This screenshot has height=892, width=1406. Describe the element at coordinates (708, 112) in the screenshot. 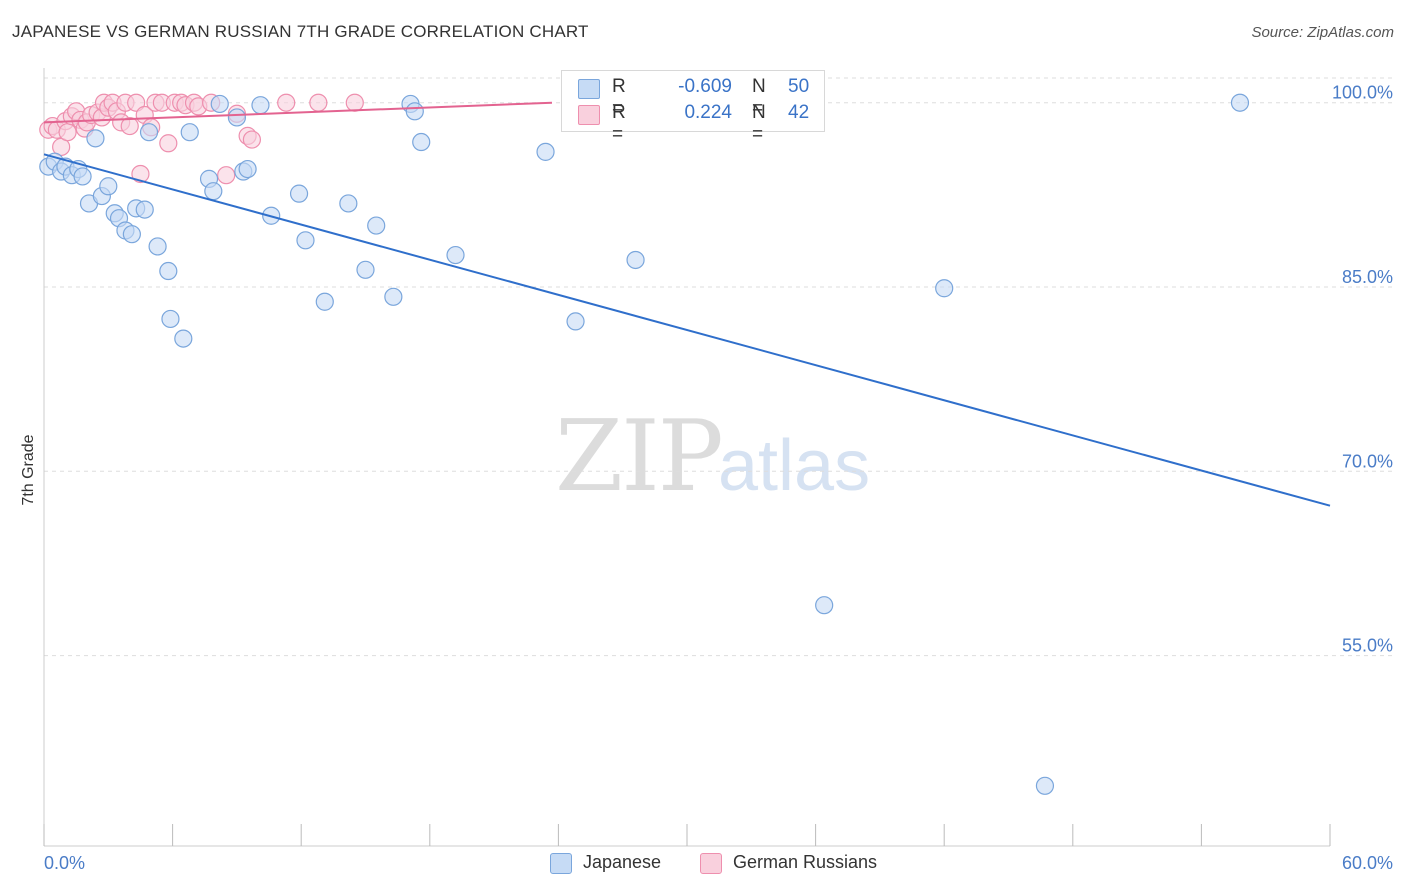

I see `legend-r-value: 0.224` at that location.